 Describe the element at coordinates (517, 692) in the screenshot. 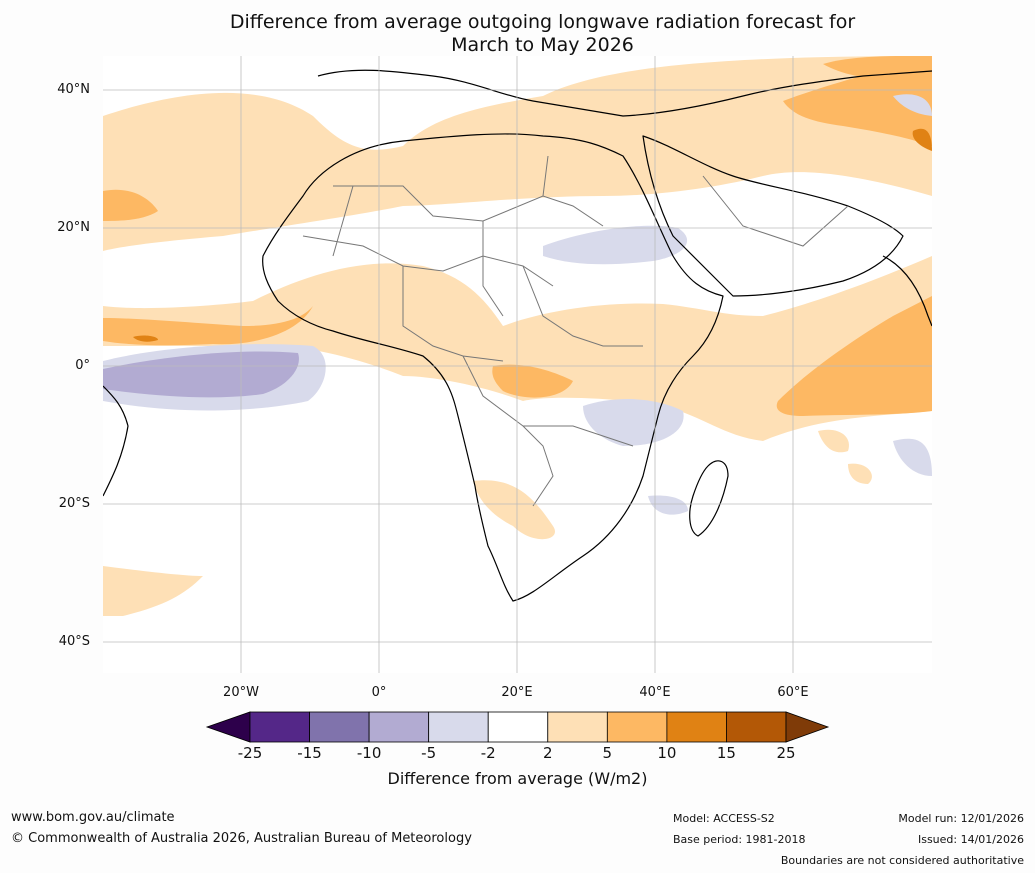

I see `lon-label-20e: 20°E` at that location.